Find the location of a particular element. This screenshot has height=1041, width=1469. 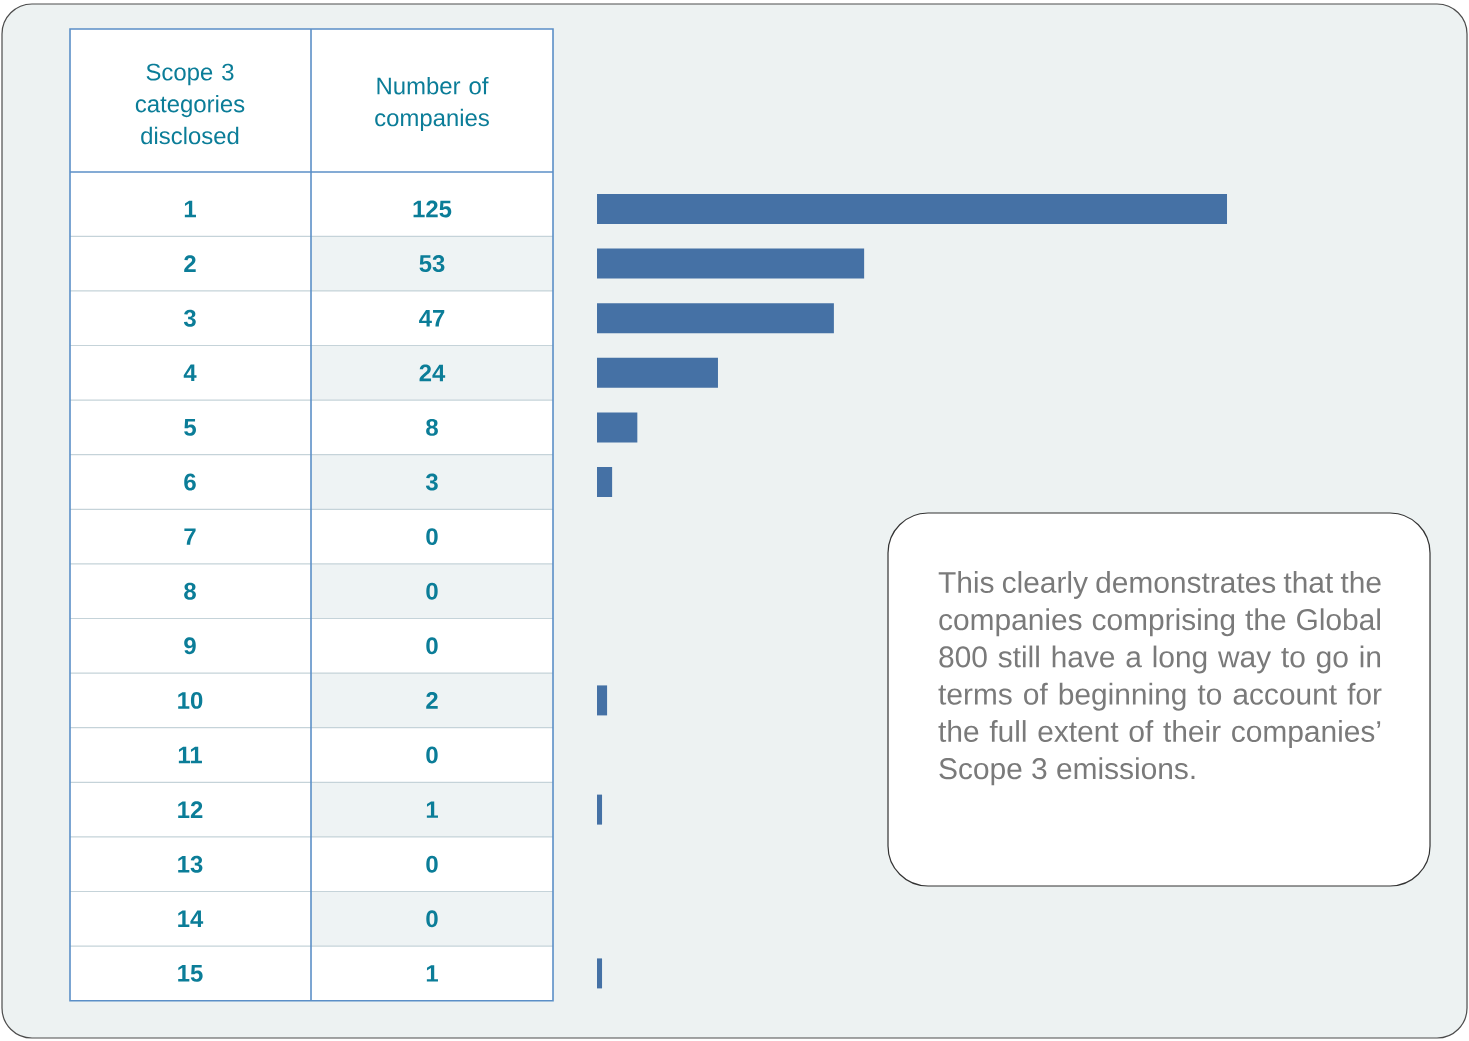

y-tick-label: 11 is located at coordinates (190, 755).